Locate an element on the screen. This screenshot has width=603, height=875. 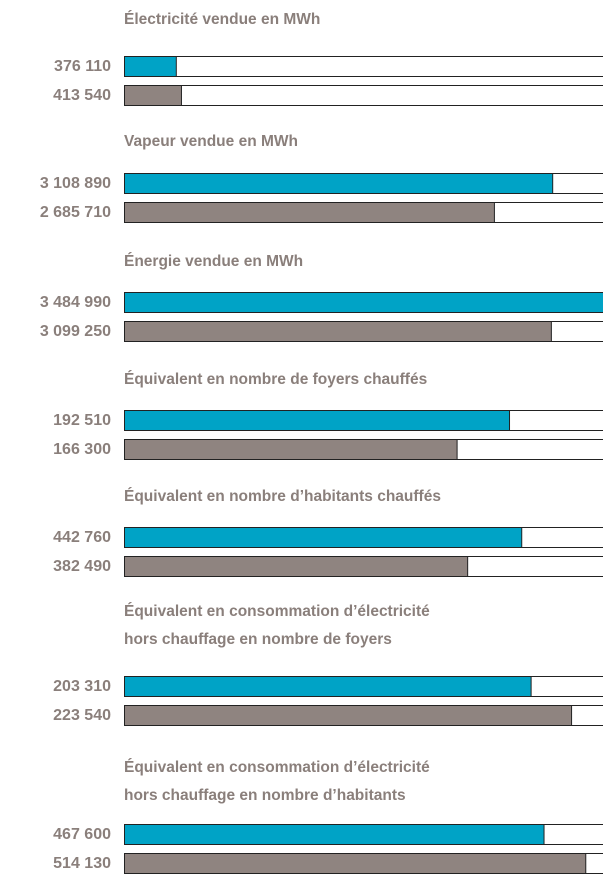
chart-title: Énergie vendue en MWh is located at coordinates (213, 261).